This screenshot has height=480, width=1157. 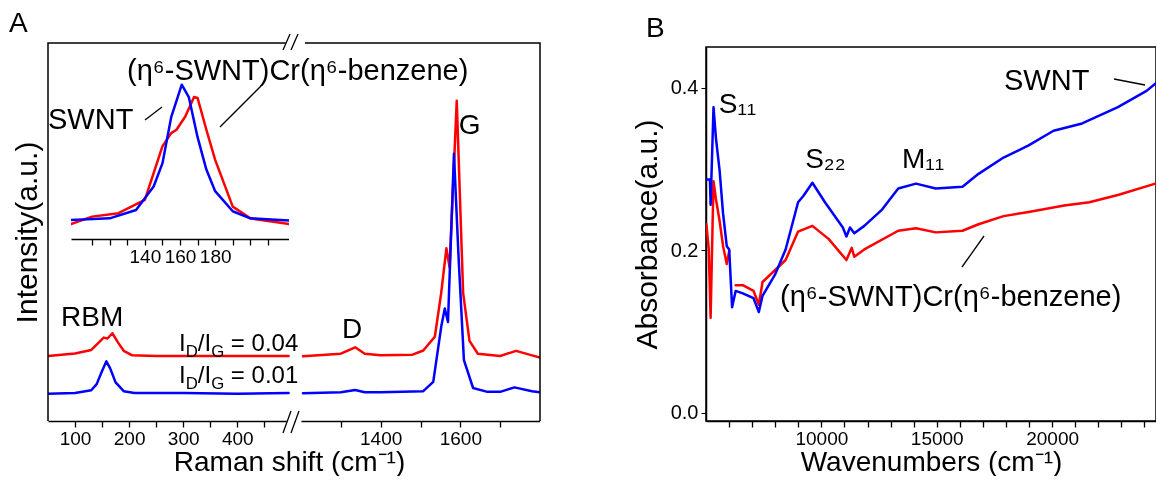 What do you see at coordinates (92, 317) in the screenshot?
I see `text: RBM` at bounding box center [92, 317].